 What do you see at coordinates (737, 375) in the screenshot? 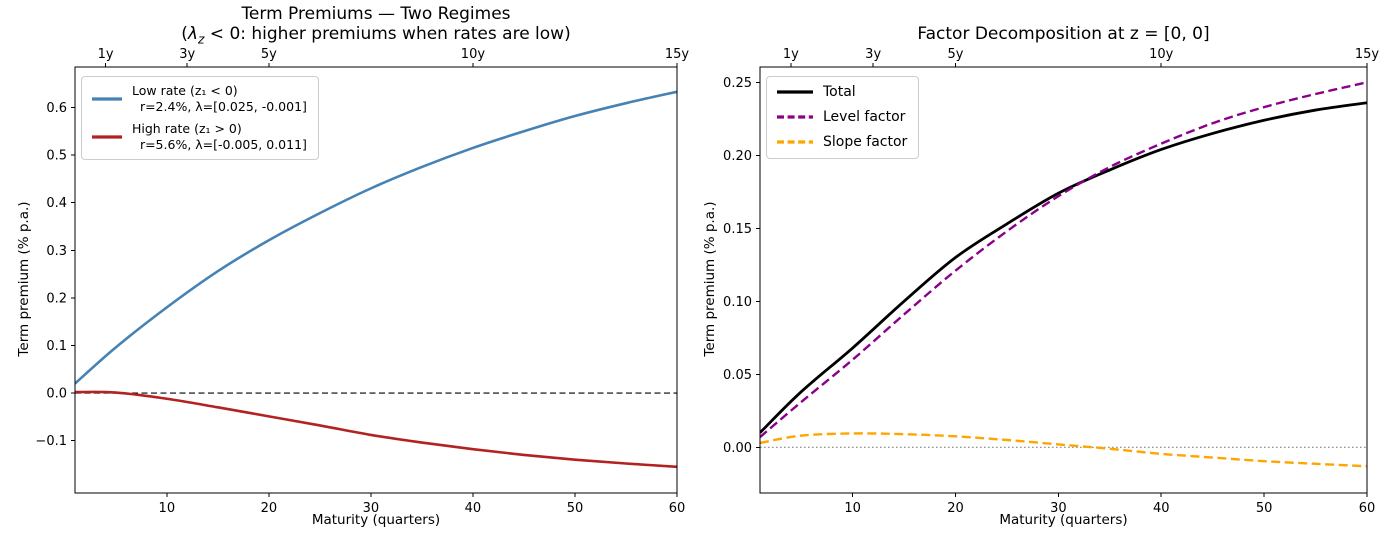
I see `y-tick-label: 0.05` at bounding box center [737, 375].